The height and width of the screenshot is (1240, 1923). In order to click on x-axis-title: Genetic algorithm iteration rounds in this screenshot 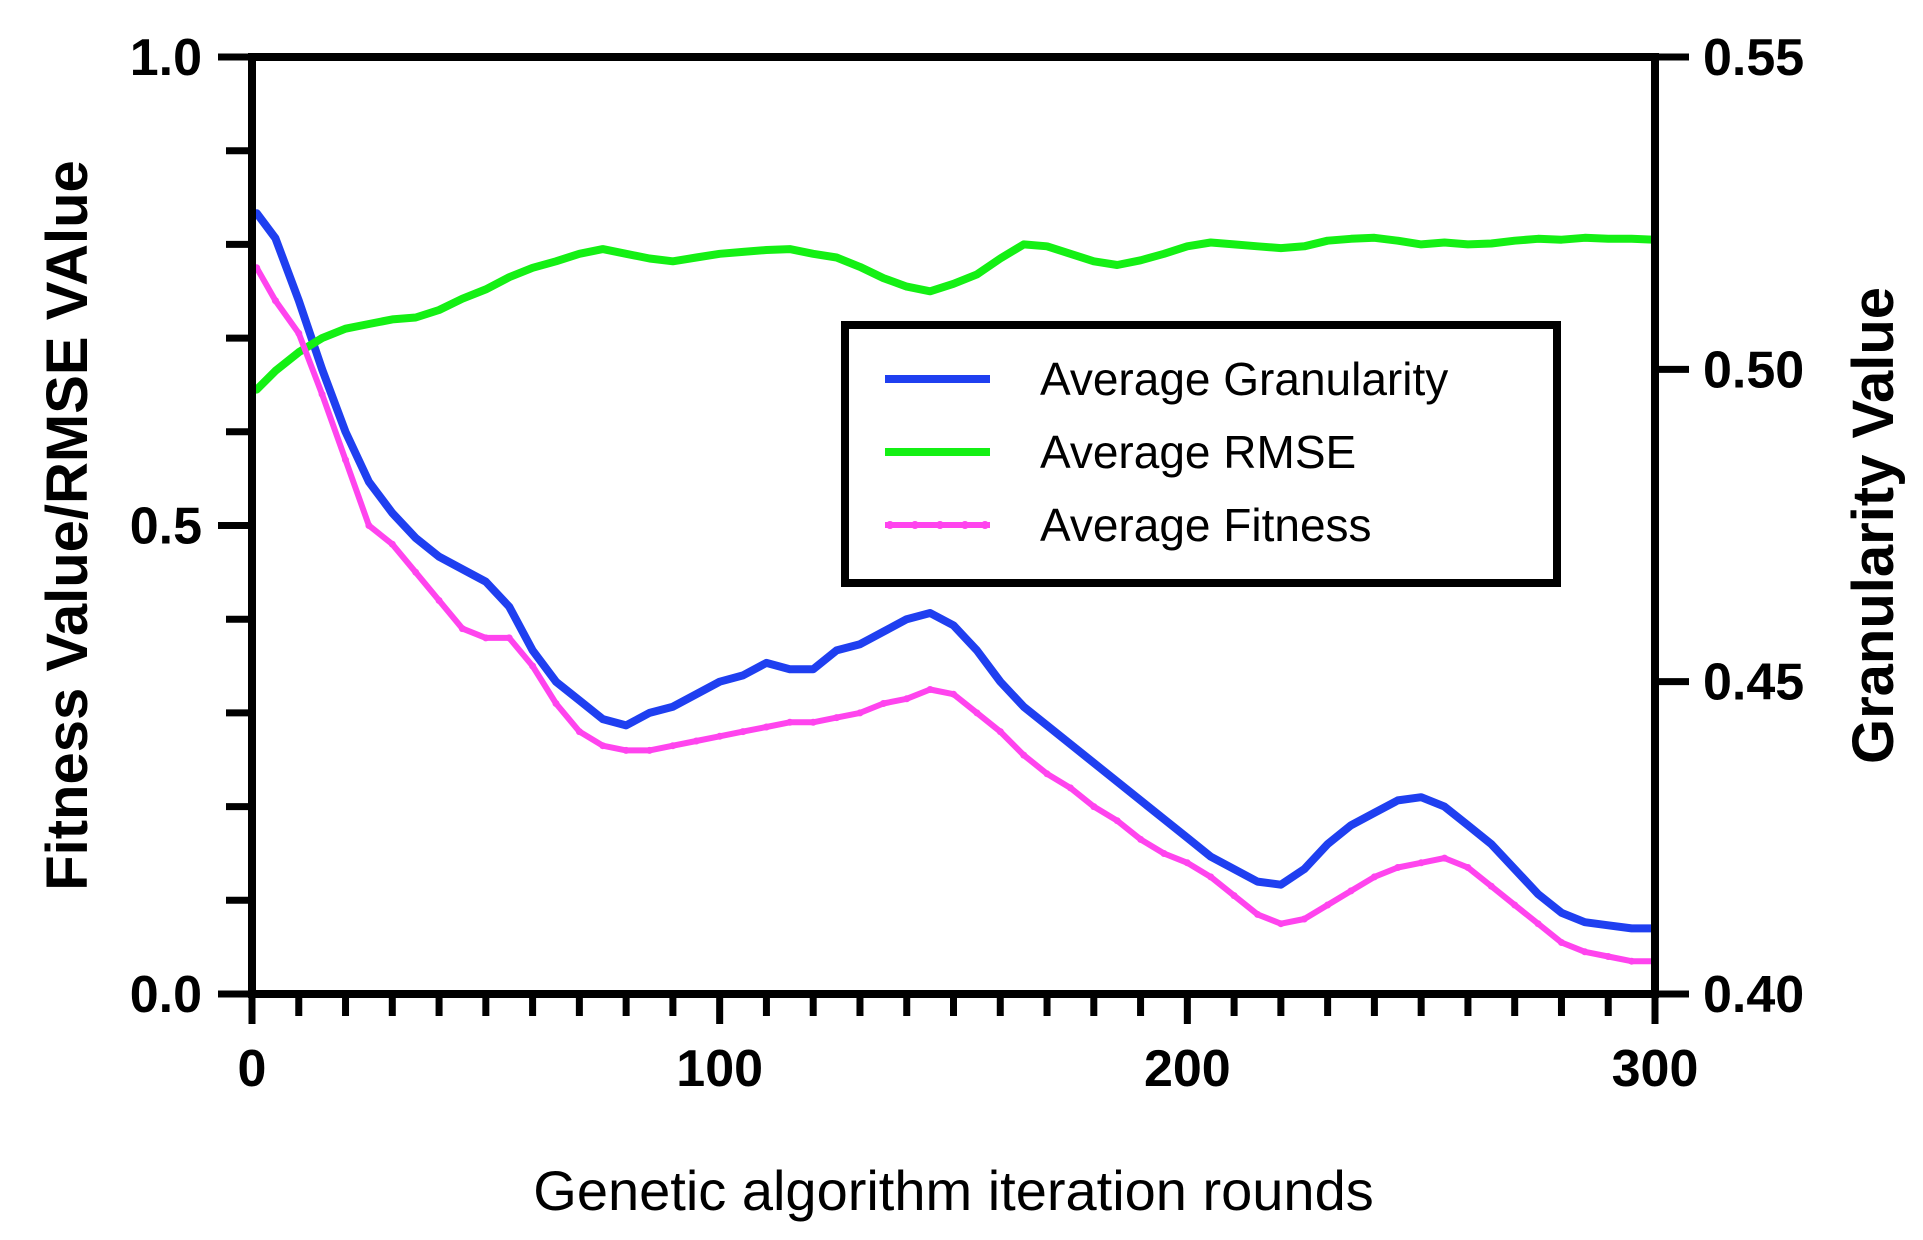, I will do `click(953, 1190)`.